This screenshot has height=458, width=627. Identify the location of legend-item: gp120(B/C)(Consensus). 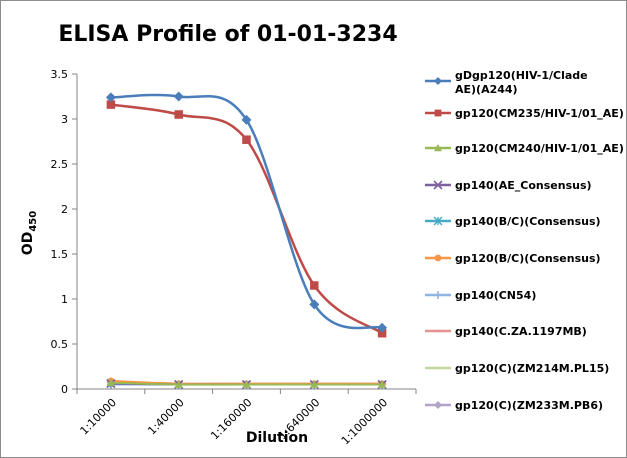
(513, 258).